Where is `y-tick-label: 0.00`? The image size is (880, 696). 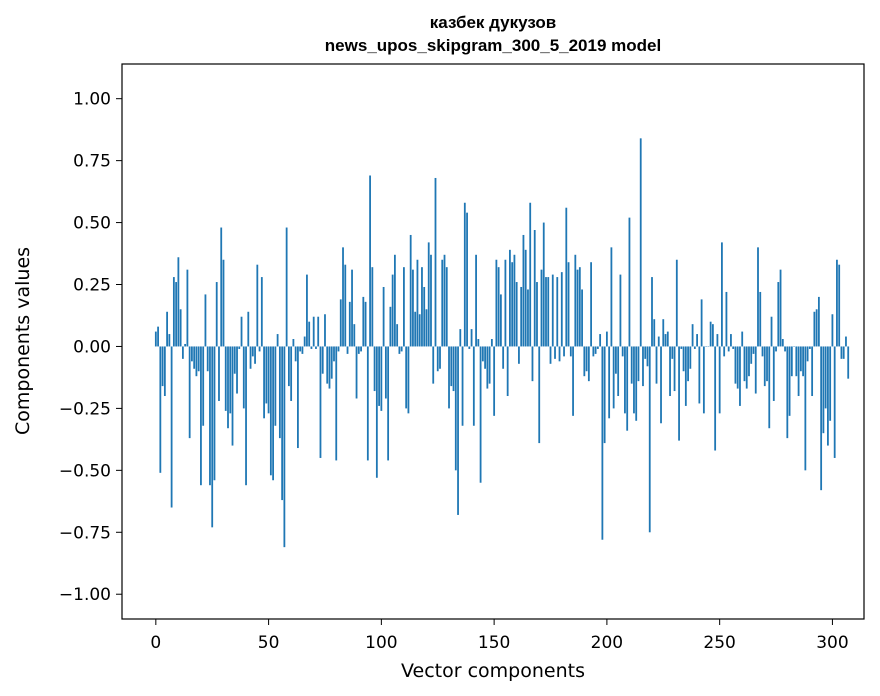
y-tick-label: 0.00 is located at coordinates (92, 347).